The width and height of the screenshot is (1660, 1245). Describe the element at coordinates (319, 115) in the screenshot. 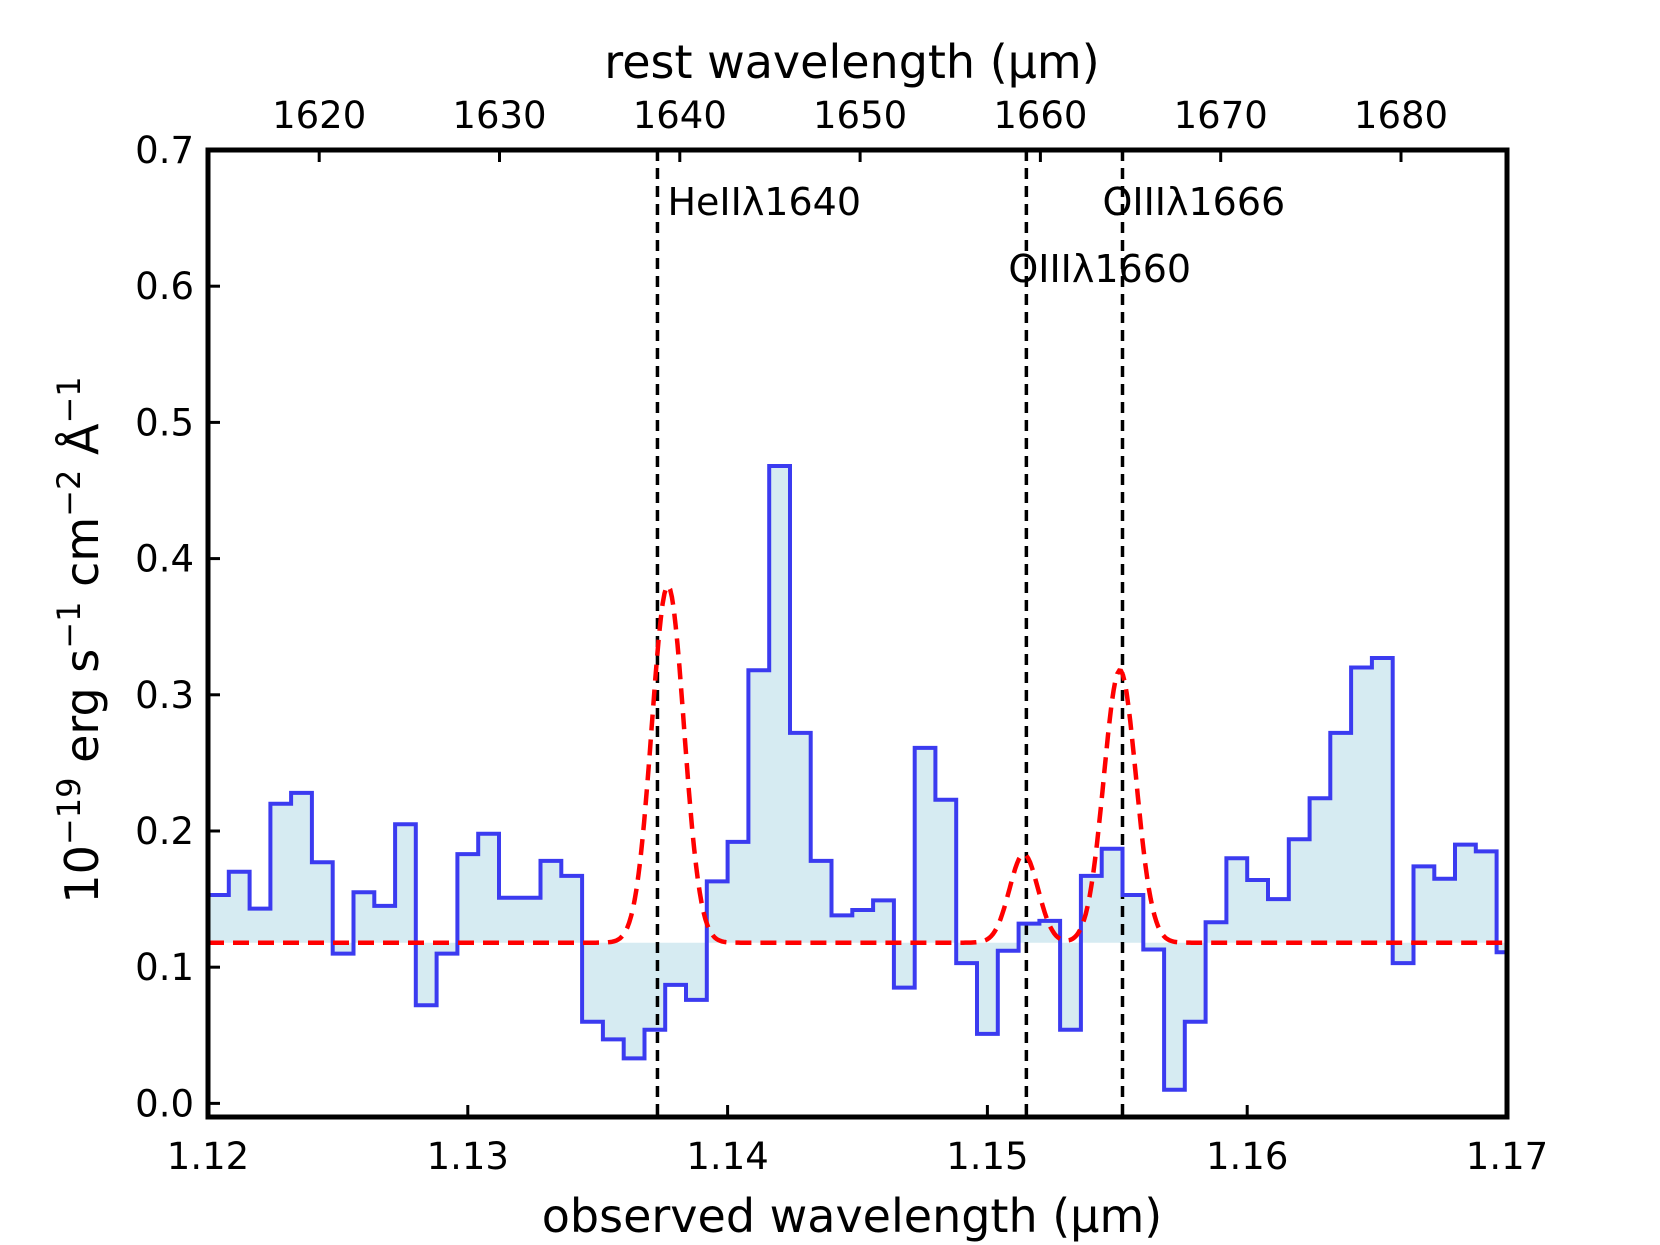

I see `top-tick-label: 1620` at that location.